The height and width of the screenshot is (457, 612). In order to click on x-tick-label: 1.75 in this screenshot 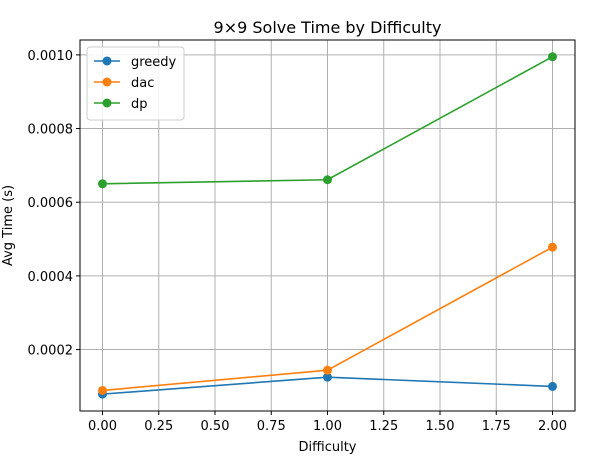, I will do `click(496, 426)`.